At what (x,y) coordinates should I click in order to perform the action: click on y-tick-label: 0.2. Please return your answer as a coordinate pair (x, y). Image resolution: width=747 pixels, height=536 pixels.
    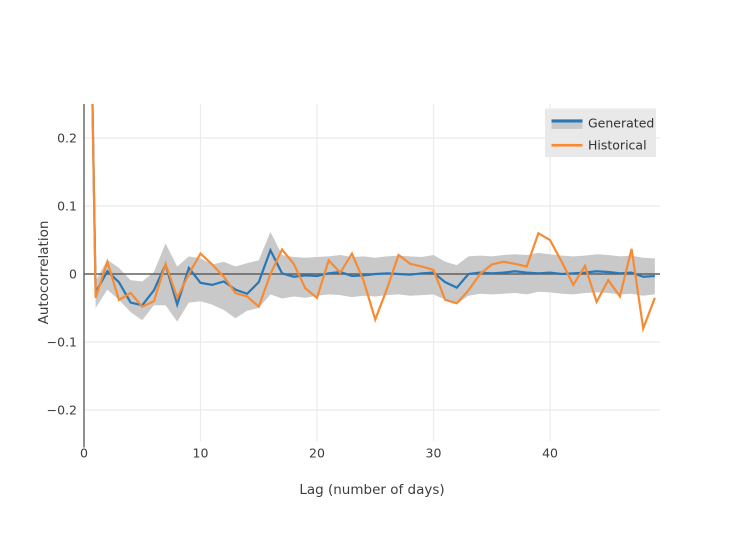
    Looking at the image, I should click on (67, 137).